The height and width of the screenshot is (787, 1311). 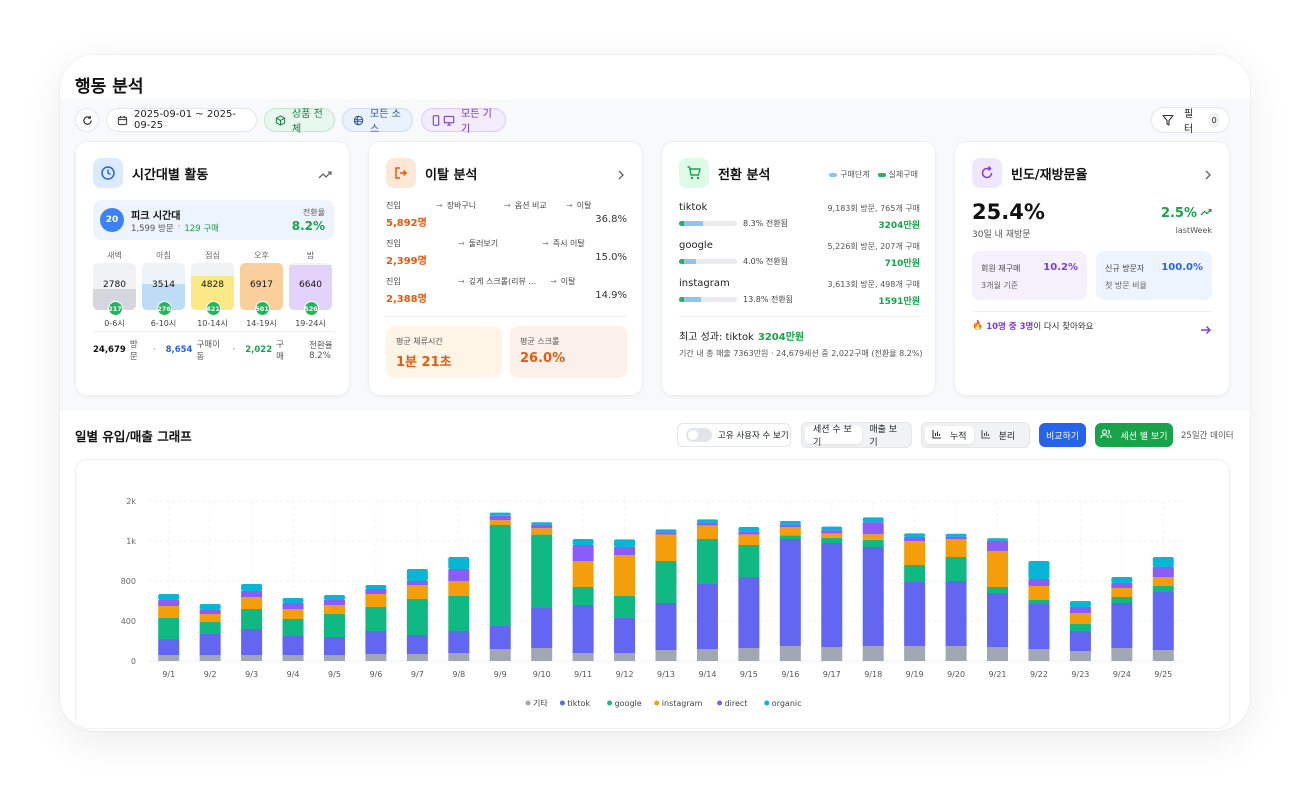 What do you see at coordinates (998, 435) in the screenshot?
I see `split-tab: 분리` at bounding box center [998, 435].